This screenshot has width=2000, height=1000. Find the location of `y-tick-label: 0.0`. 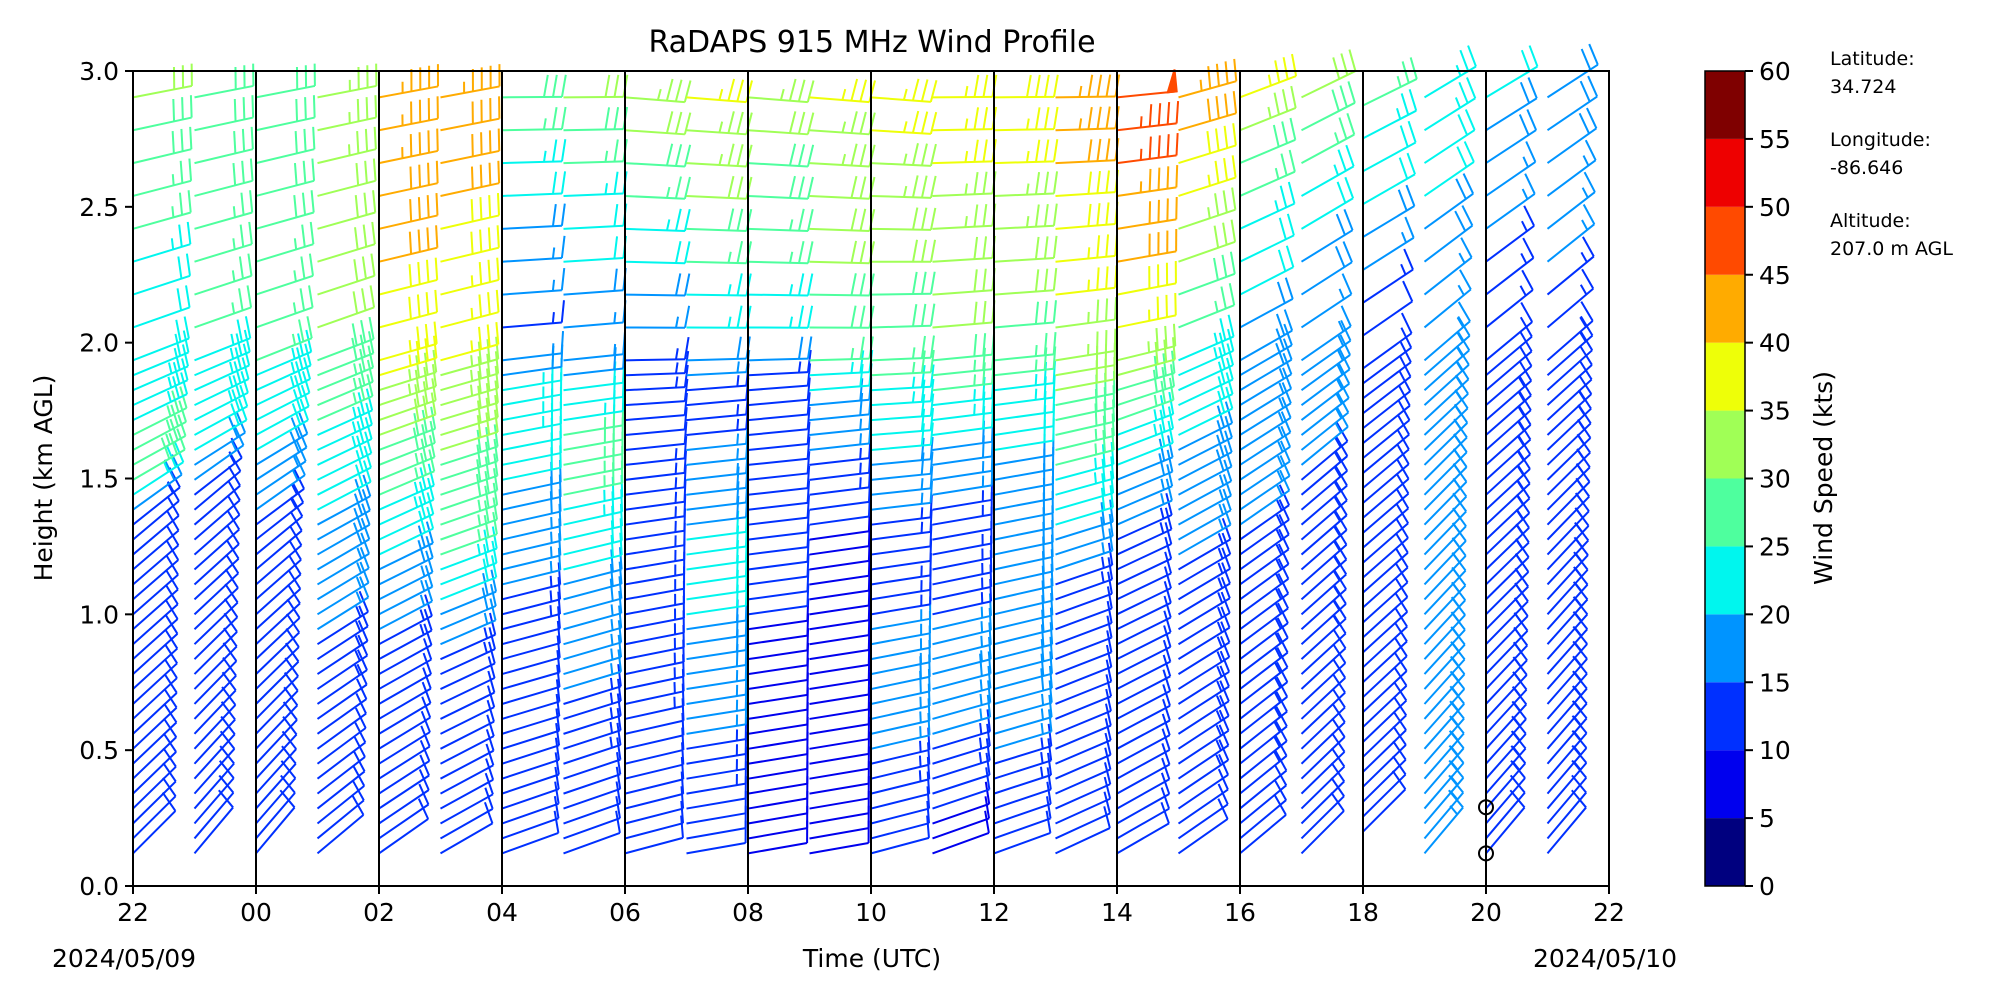

y-tick-label: 0.0 is located at coordinates (99, 886).